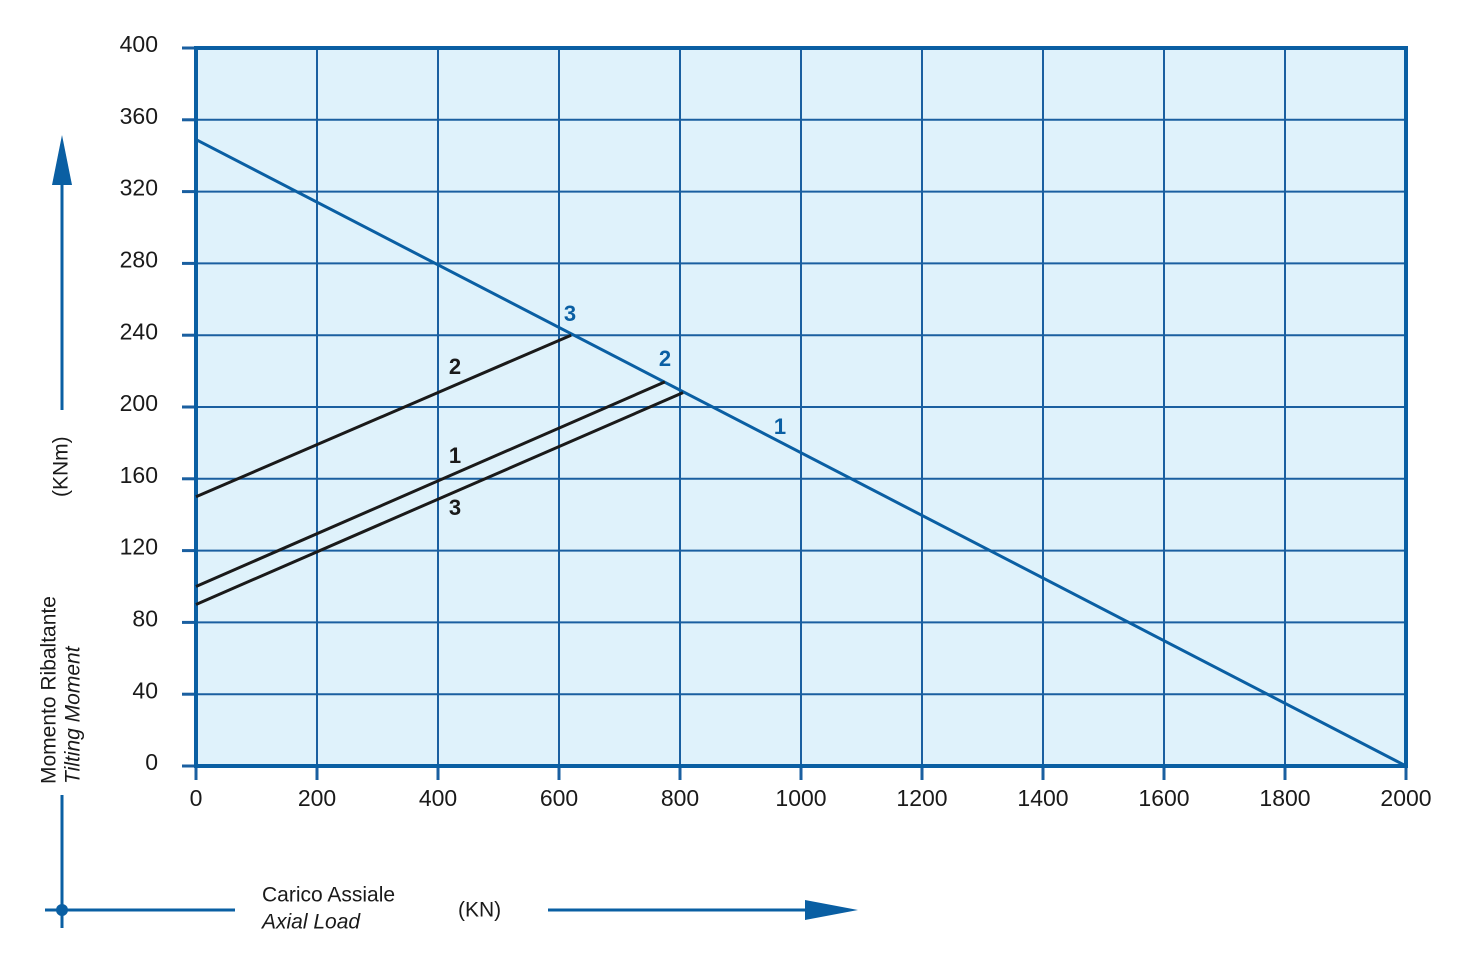 The image size is (1469, 969). I want to click on y-tick-label: 240, so click(139, 331).